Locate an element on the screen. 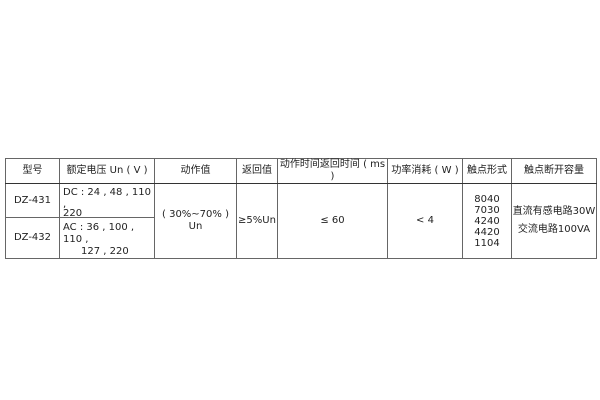  voltage-line1: AC : 36 , 100 , 110 , is located at coordinates (99, 233).